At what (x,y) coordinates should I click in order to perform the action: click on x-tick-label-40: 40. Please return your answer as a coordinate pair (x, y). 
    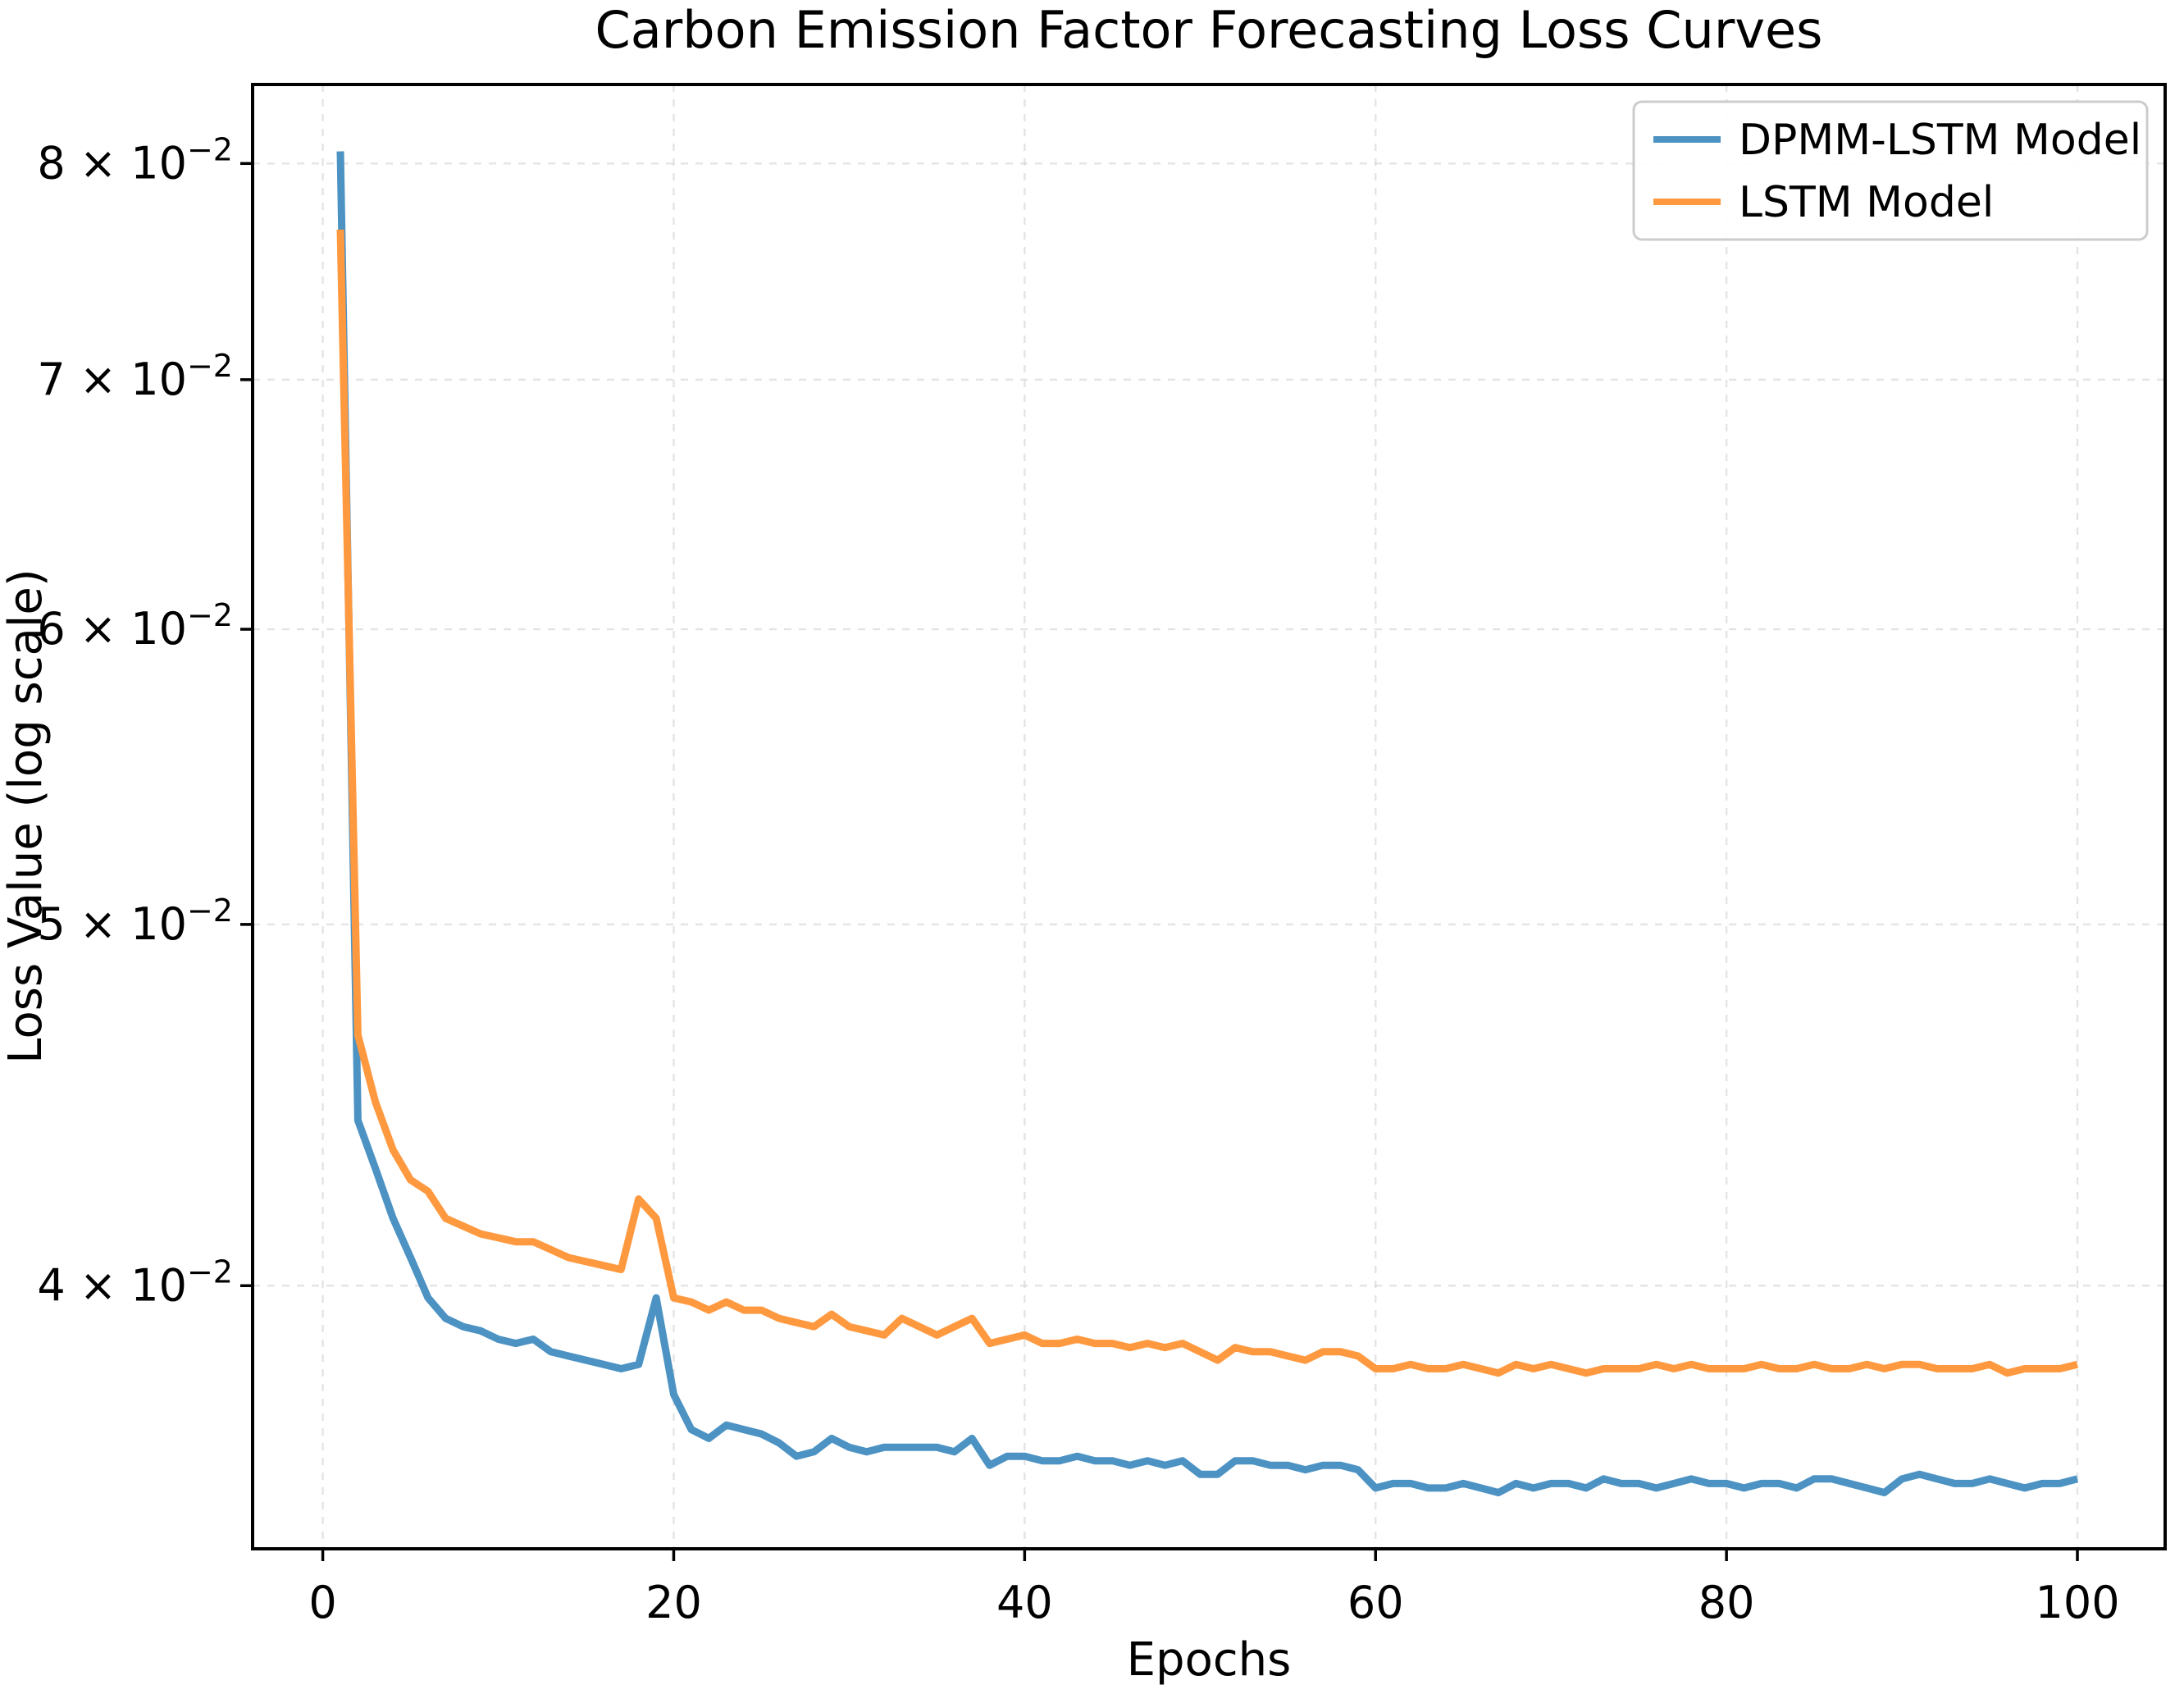
    Looking at the image, I should click on (1024, 1602).